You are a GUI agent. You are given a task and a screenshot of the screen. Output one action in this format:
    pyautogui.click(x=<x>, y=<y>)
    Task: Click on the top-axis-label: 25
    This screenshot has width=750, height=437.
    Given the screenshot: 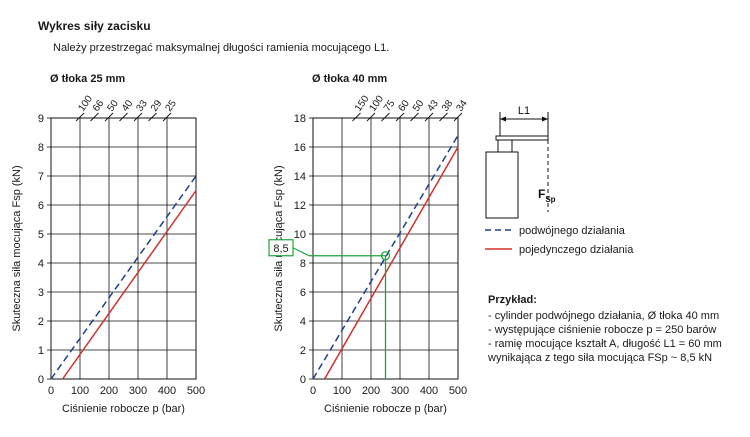 What is the action you would take?
    pyautogui.click(x=171, y=106)
    